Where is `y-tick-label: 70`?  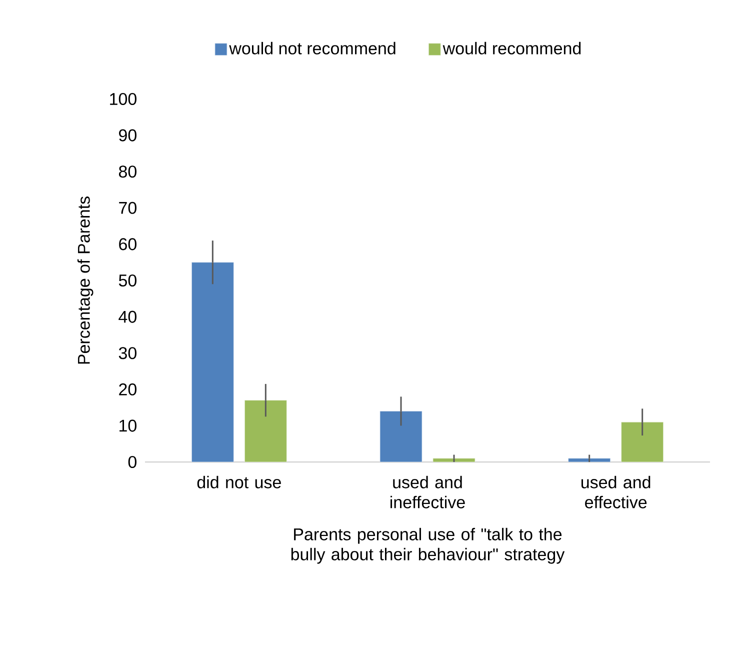 y-tick-label: 70 is located at coordinates (127, 208).